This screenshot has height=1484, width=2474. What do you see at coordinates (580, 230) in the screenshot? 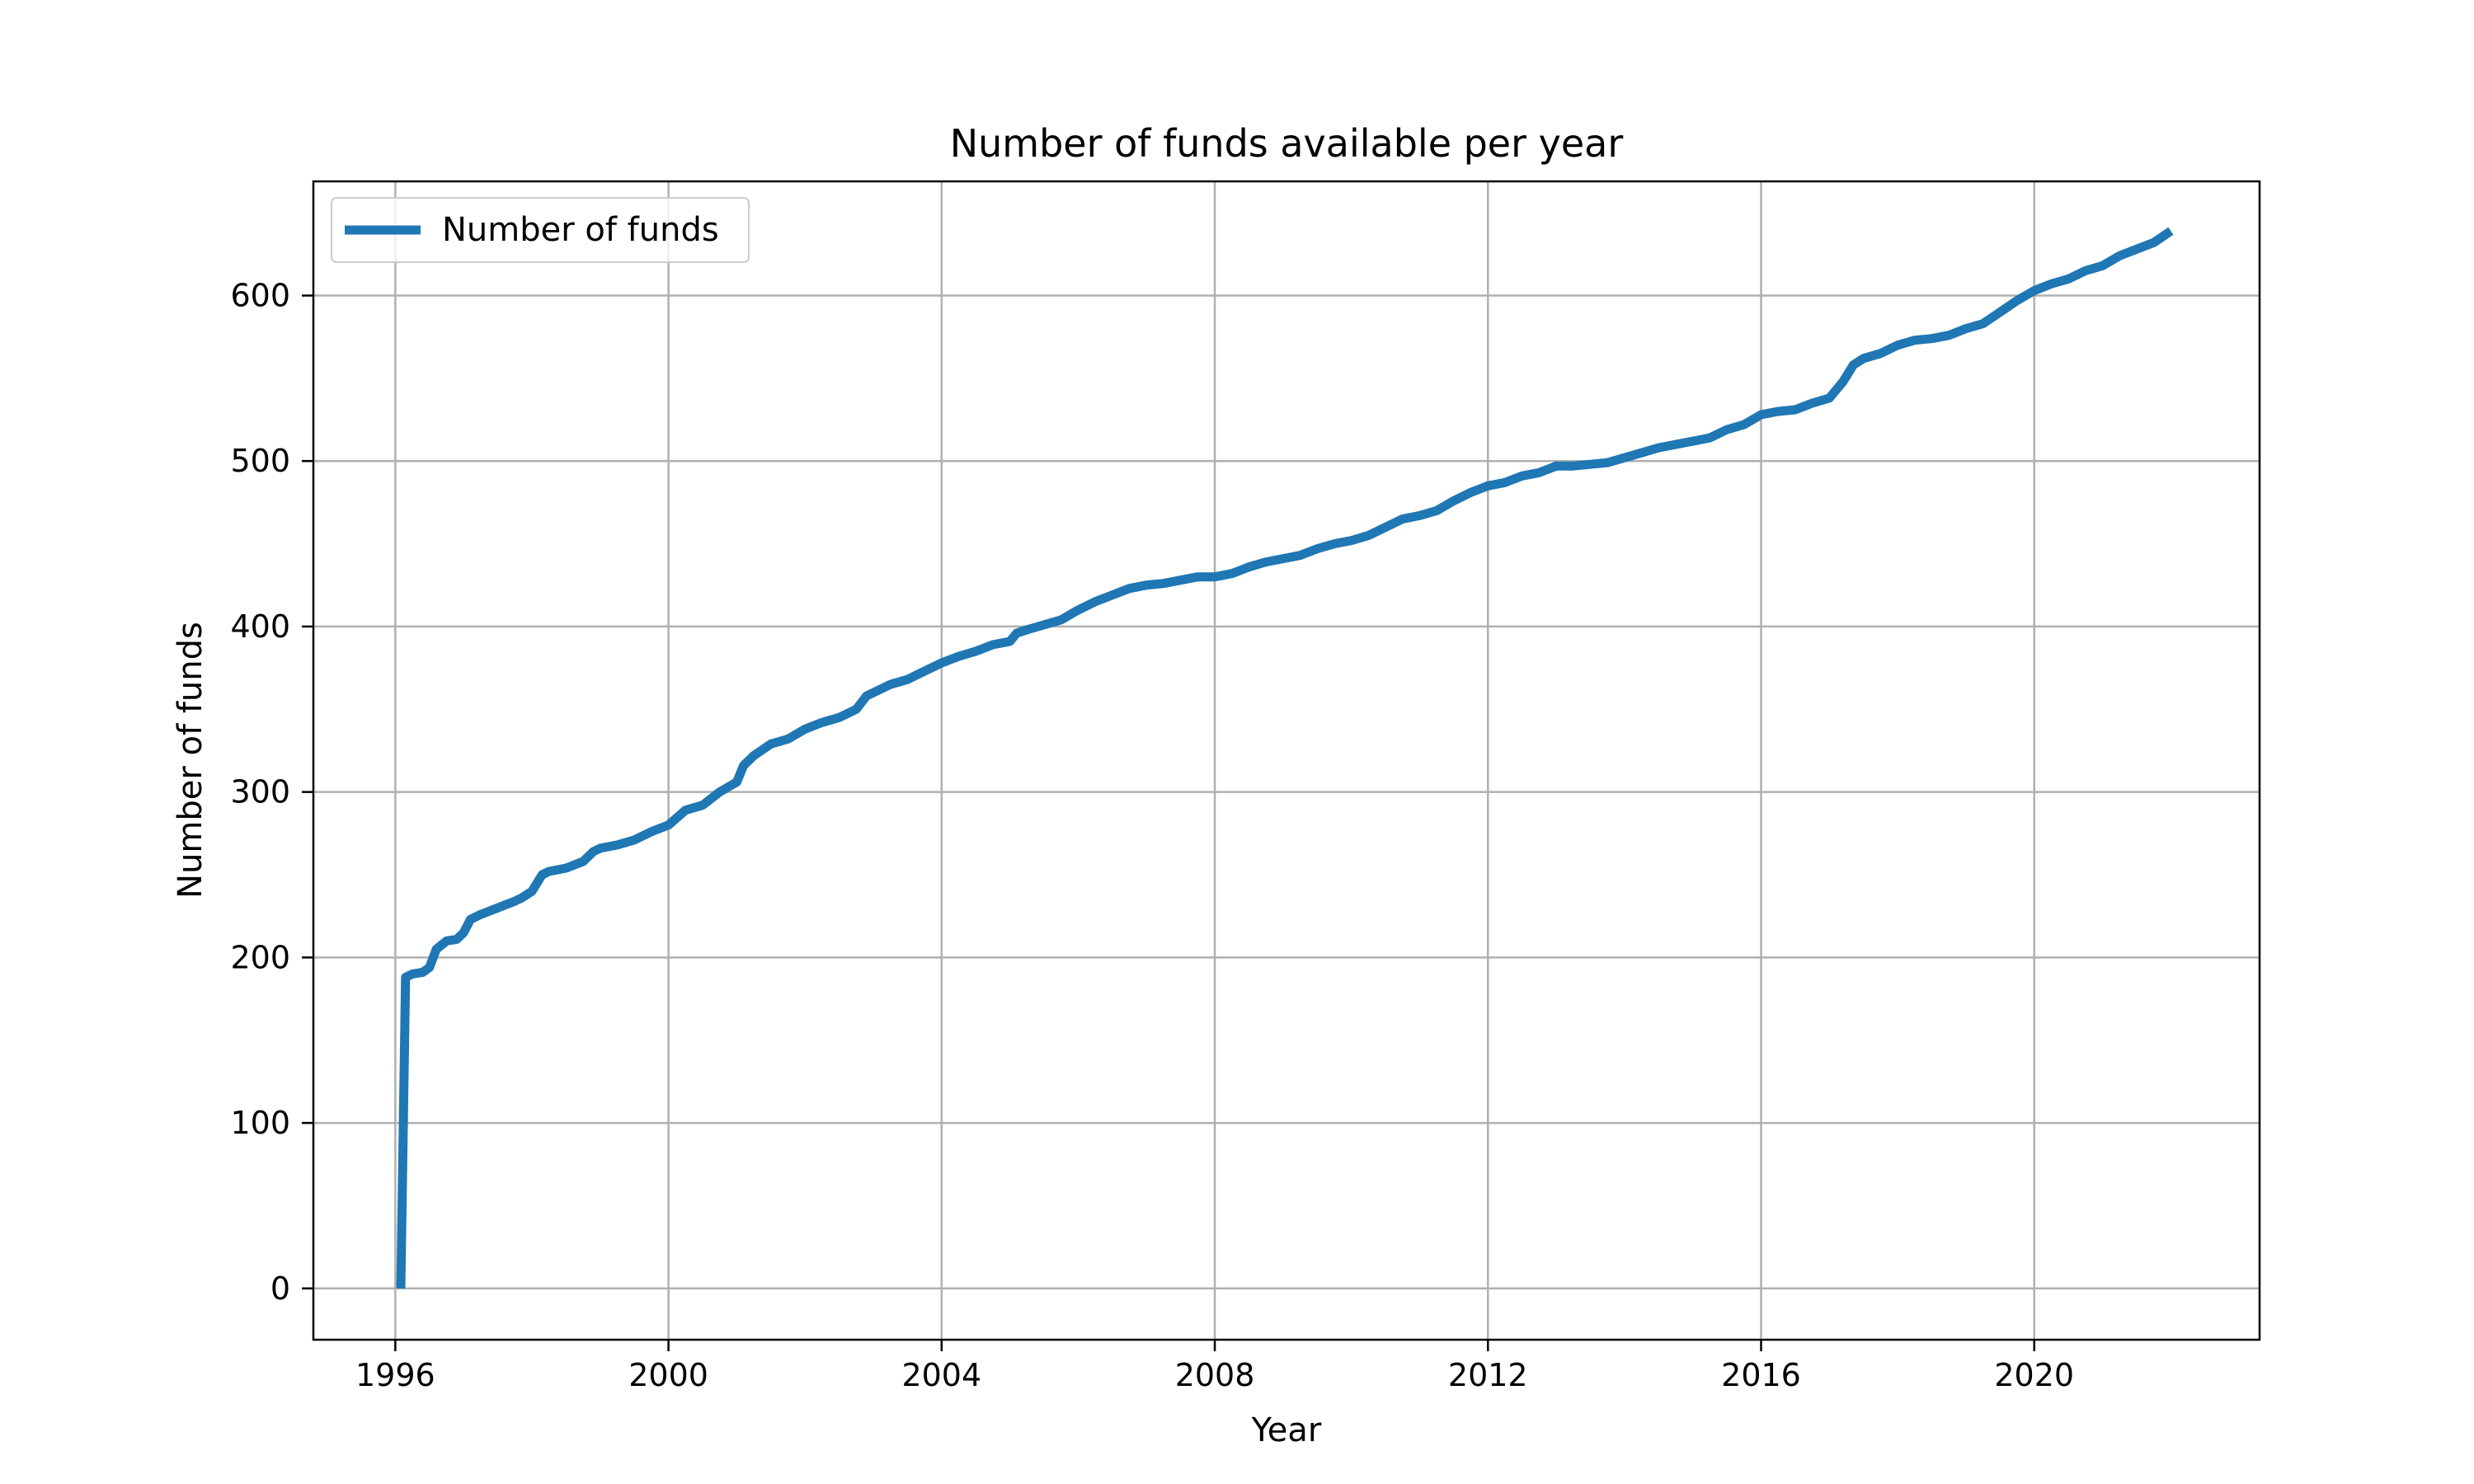
I see `legend-label-number-of-funds: Number of funds` at bounding box center [580, 230].